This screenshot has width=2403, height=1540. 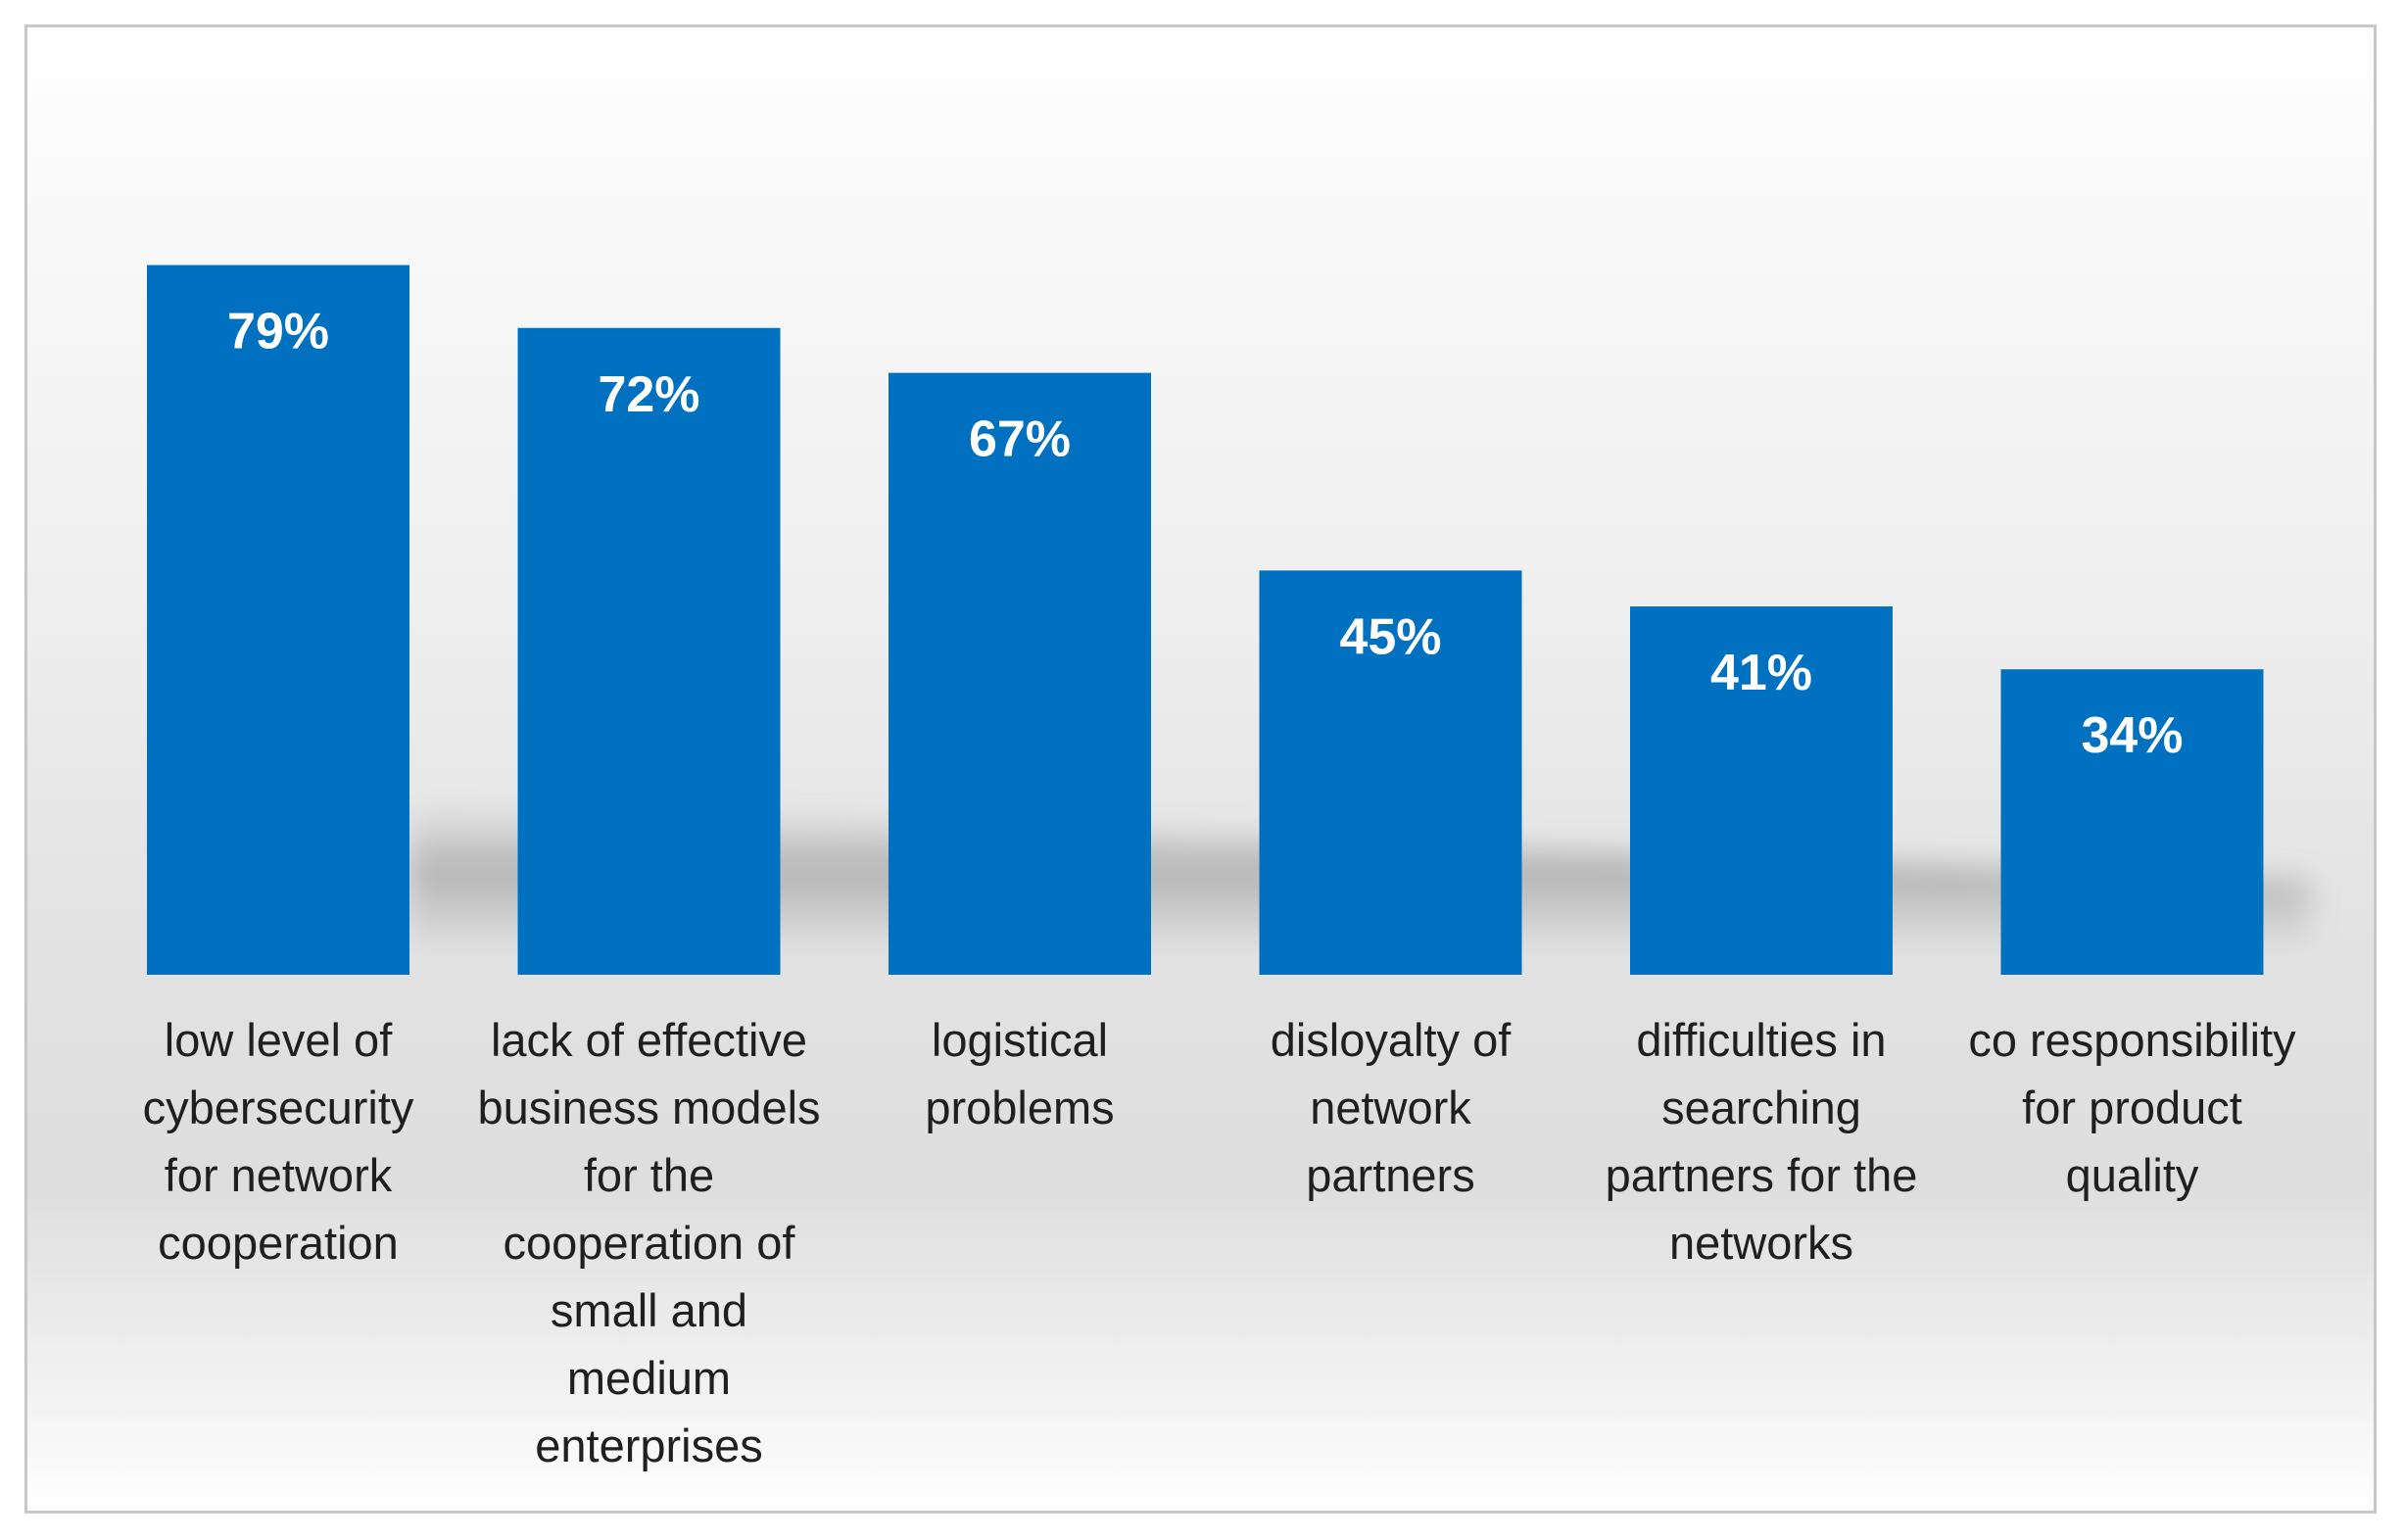 I want to click on data-label-6: 34%, so click(x=2132, y=736).